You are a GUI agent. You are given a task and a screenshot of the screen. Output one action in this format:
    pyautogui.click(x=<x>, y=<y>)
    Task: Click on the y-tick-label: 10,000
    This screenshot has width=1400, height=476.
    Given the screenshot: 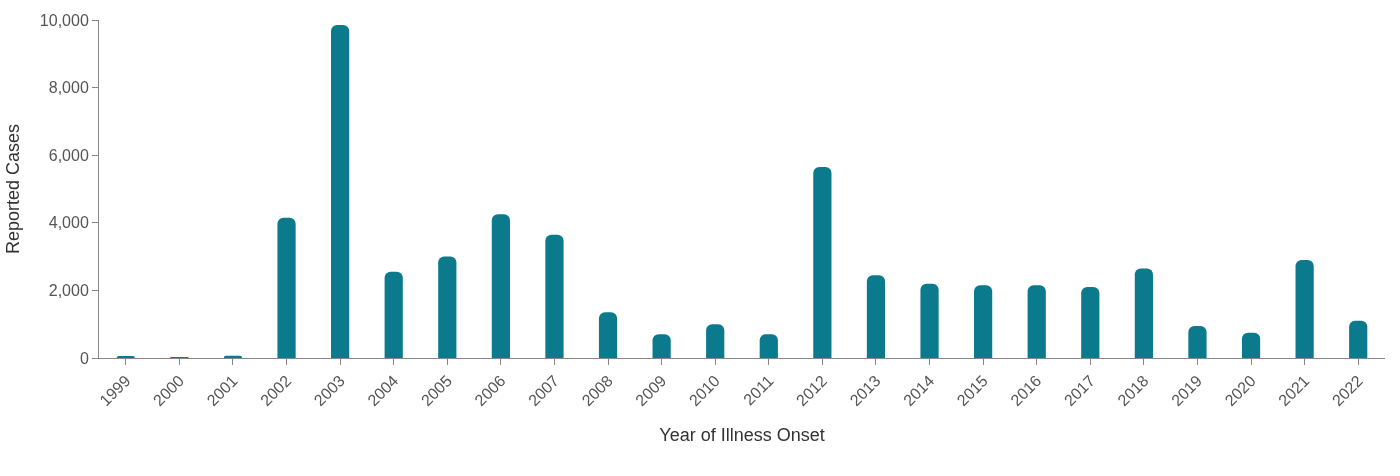 What is the action you would take?
    pyautogui.click(x=64, y=20)
    